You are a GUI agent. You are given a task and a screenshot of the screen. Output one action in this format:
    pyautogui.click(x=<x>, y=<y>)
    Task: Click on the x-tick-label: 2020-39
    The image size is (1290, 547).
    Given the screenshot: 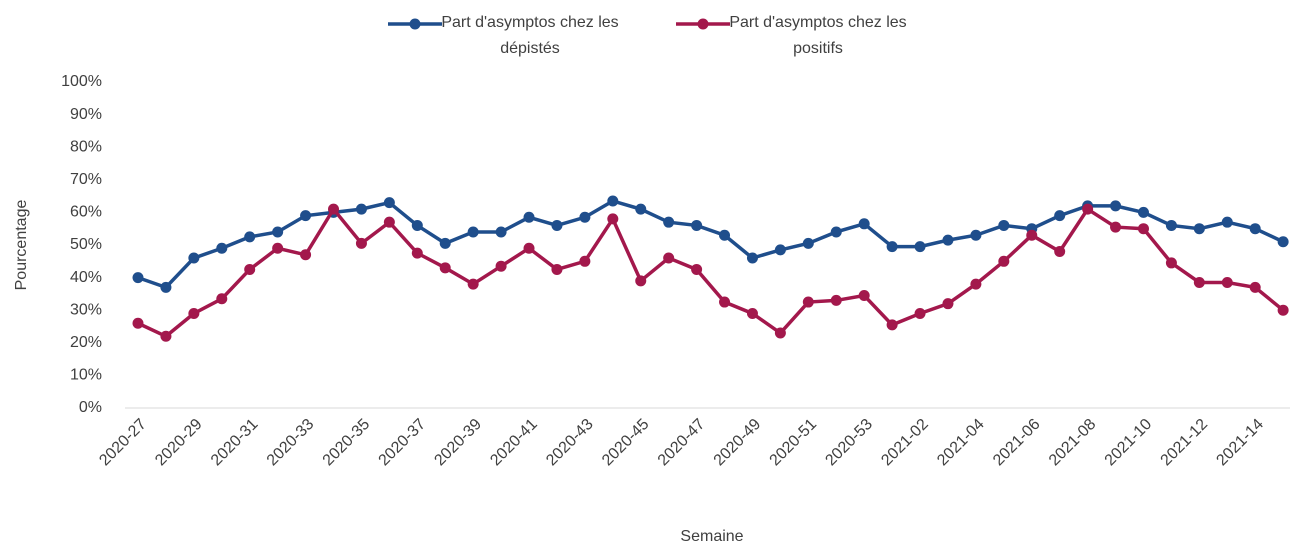 What is the action you would take?
    pyautogui.click(x=458, y=443)
    